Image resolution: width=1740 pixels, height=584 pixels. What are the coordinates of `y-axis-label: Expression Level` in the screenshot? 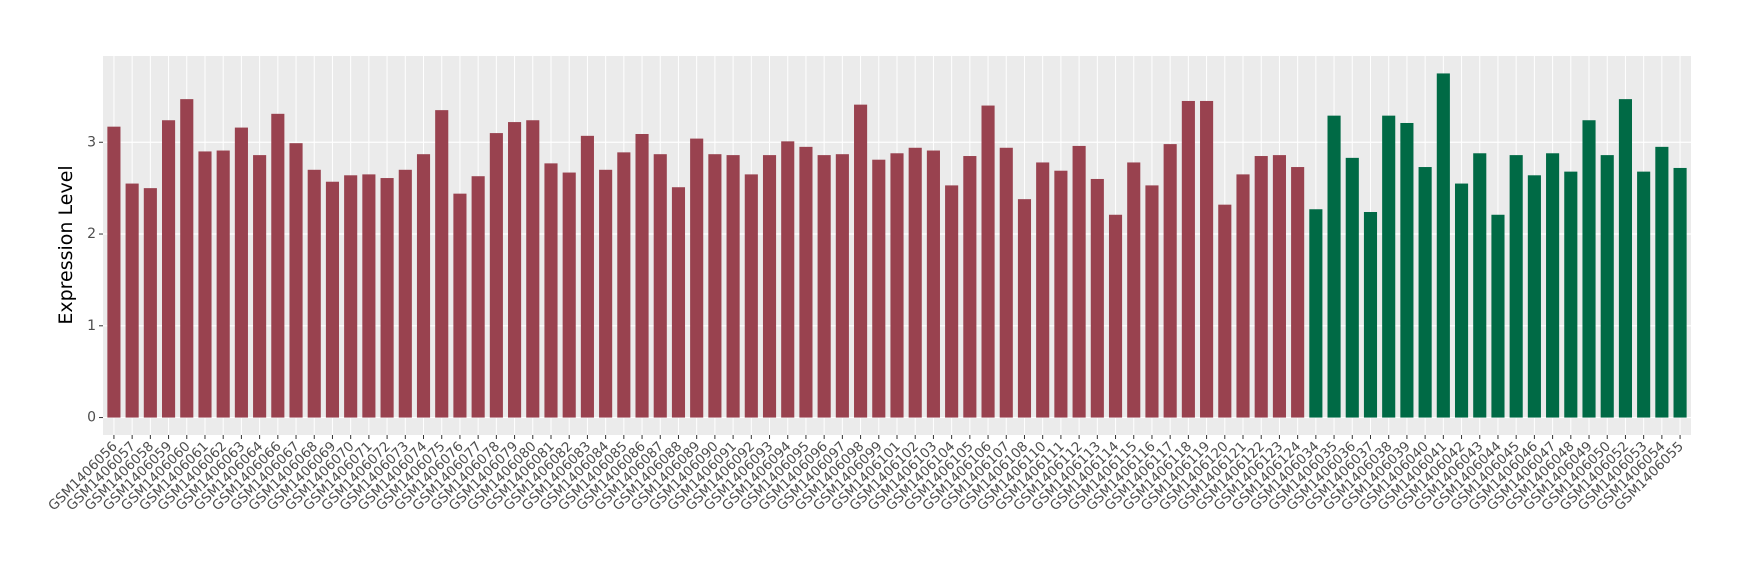 It's located at (66, 244).